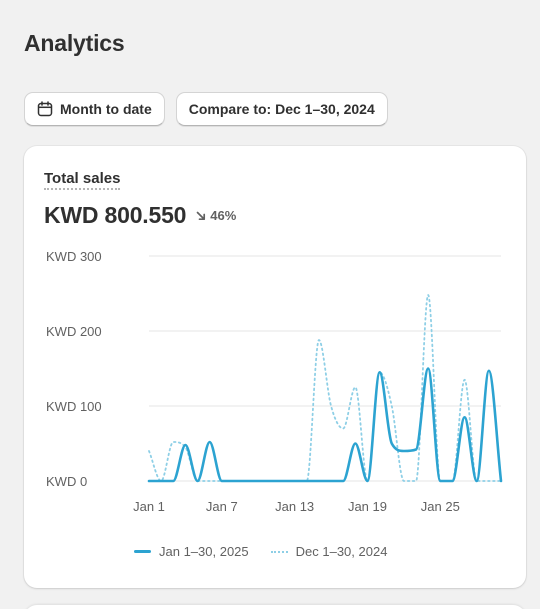  Describe the element at coordinates (74, 406) in the screenshot. I see `y-tick-label: KWD 100` at that location.